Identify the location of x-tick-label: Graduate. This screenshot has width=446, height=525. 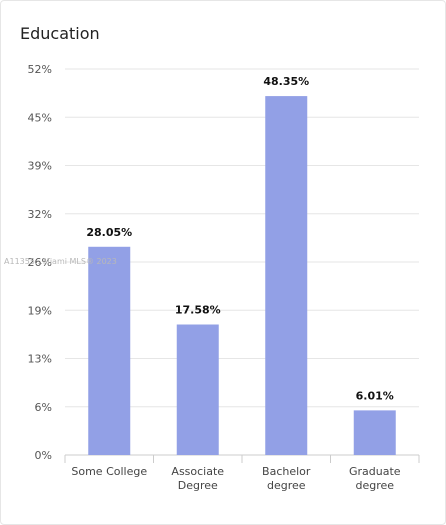
(375, 471).